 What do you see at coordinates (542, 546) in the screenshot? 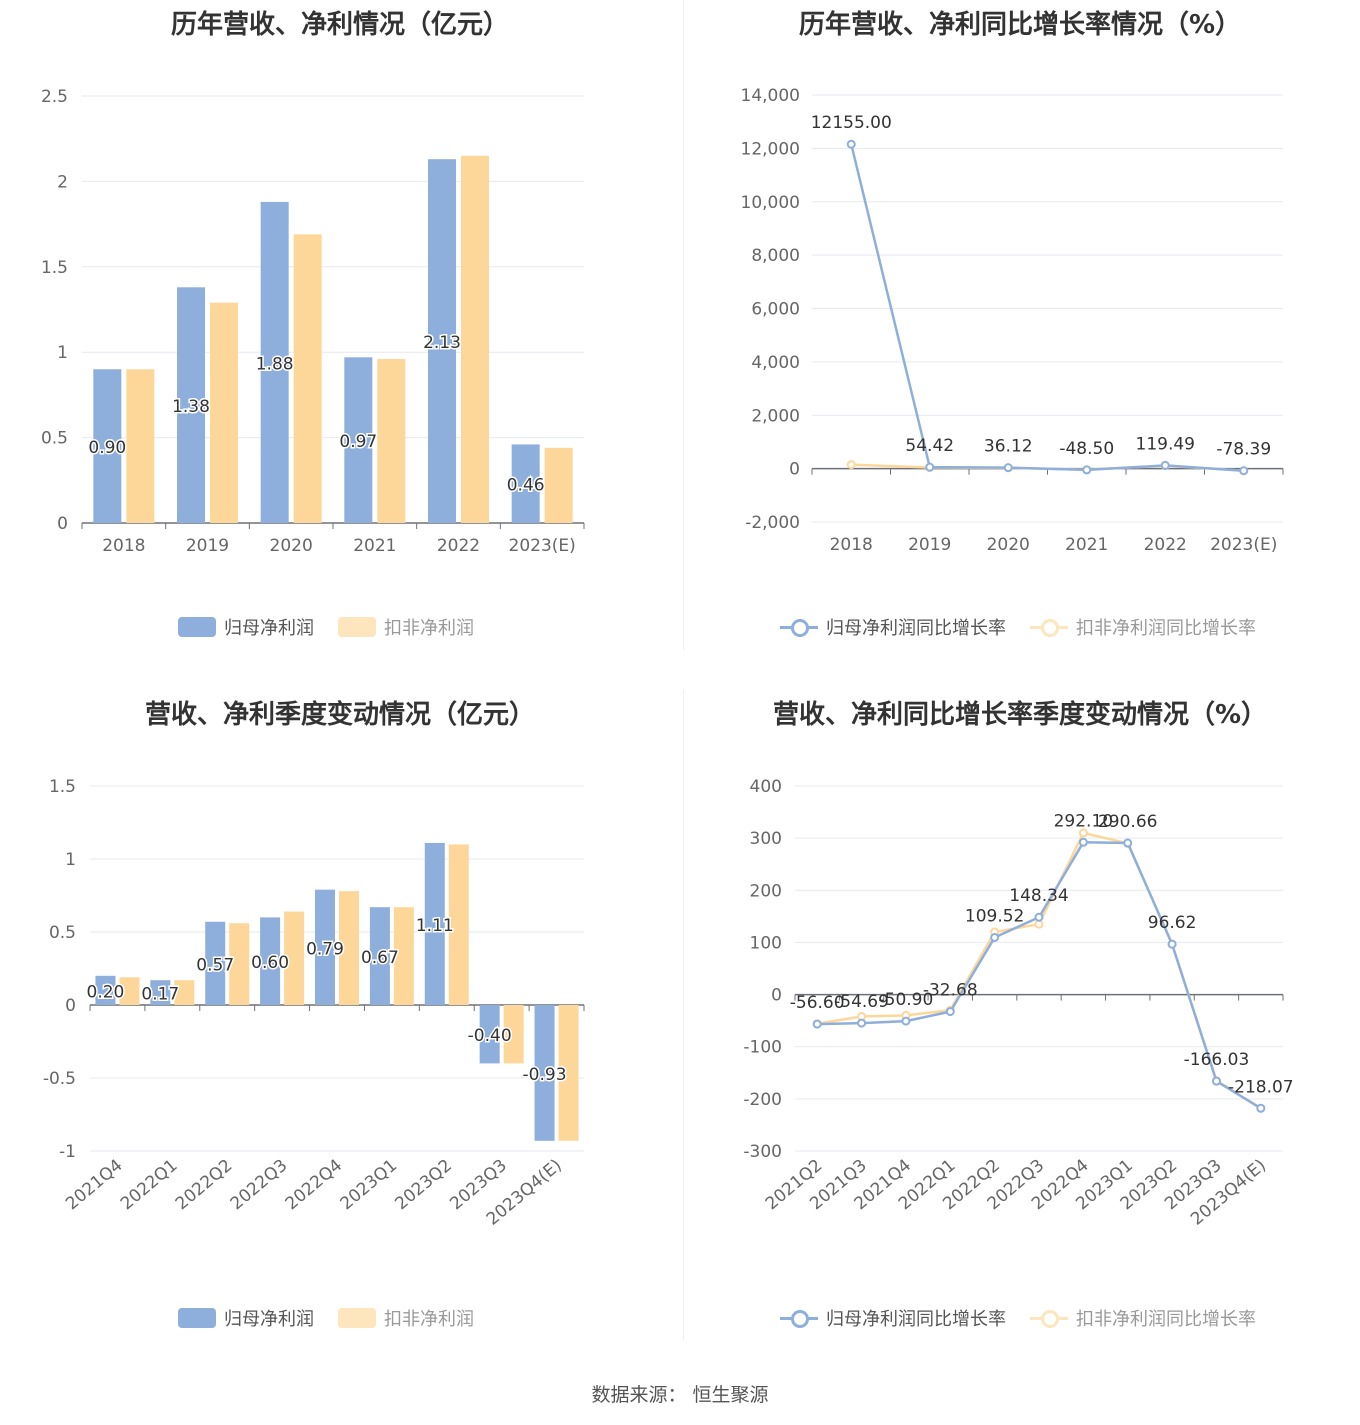
I see `x-tick-label: 2023(E)` at bounding box center [542, 546].